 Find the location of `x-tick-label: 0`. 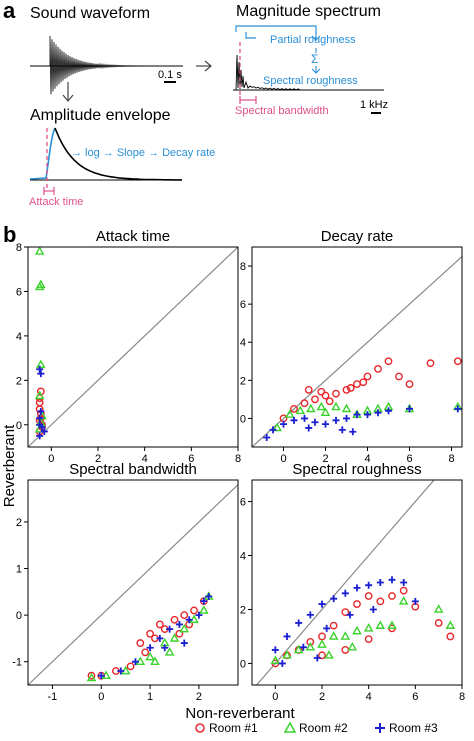

x-tick-label: 0 is located at coordinates (283, 459).